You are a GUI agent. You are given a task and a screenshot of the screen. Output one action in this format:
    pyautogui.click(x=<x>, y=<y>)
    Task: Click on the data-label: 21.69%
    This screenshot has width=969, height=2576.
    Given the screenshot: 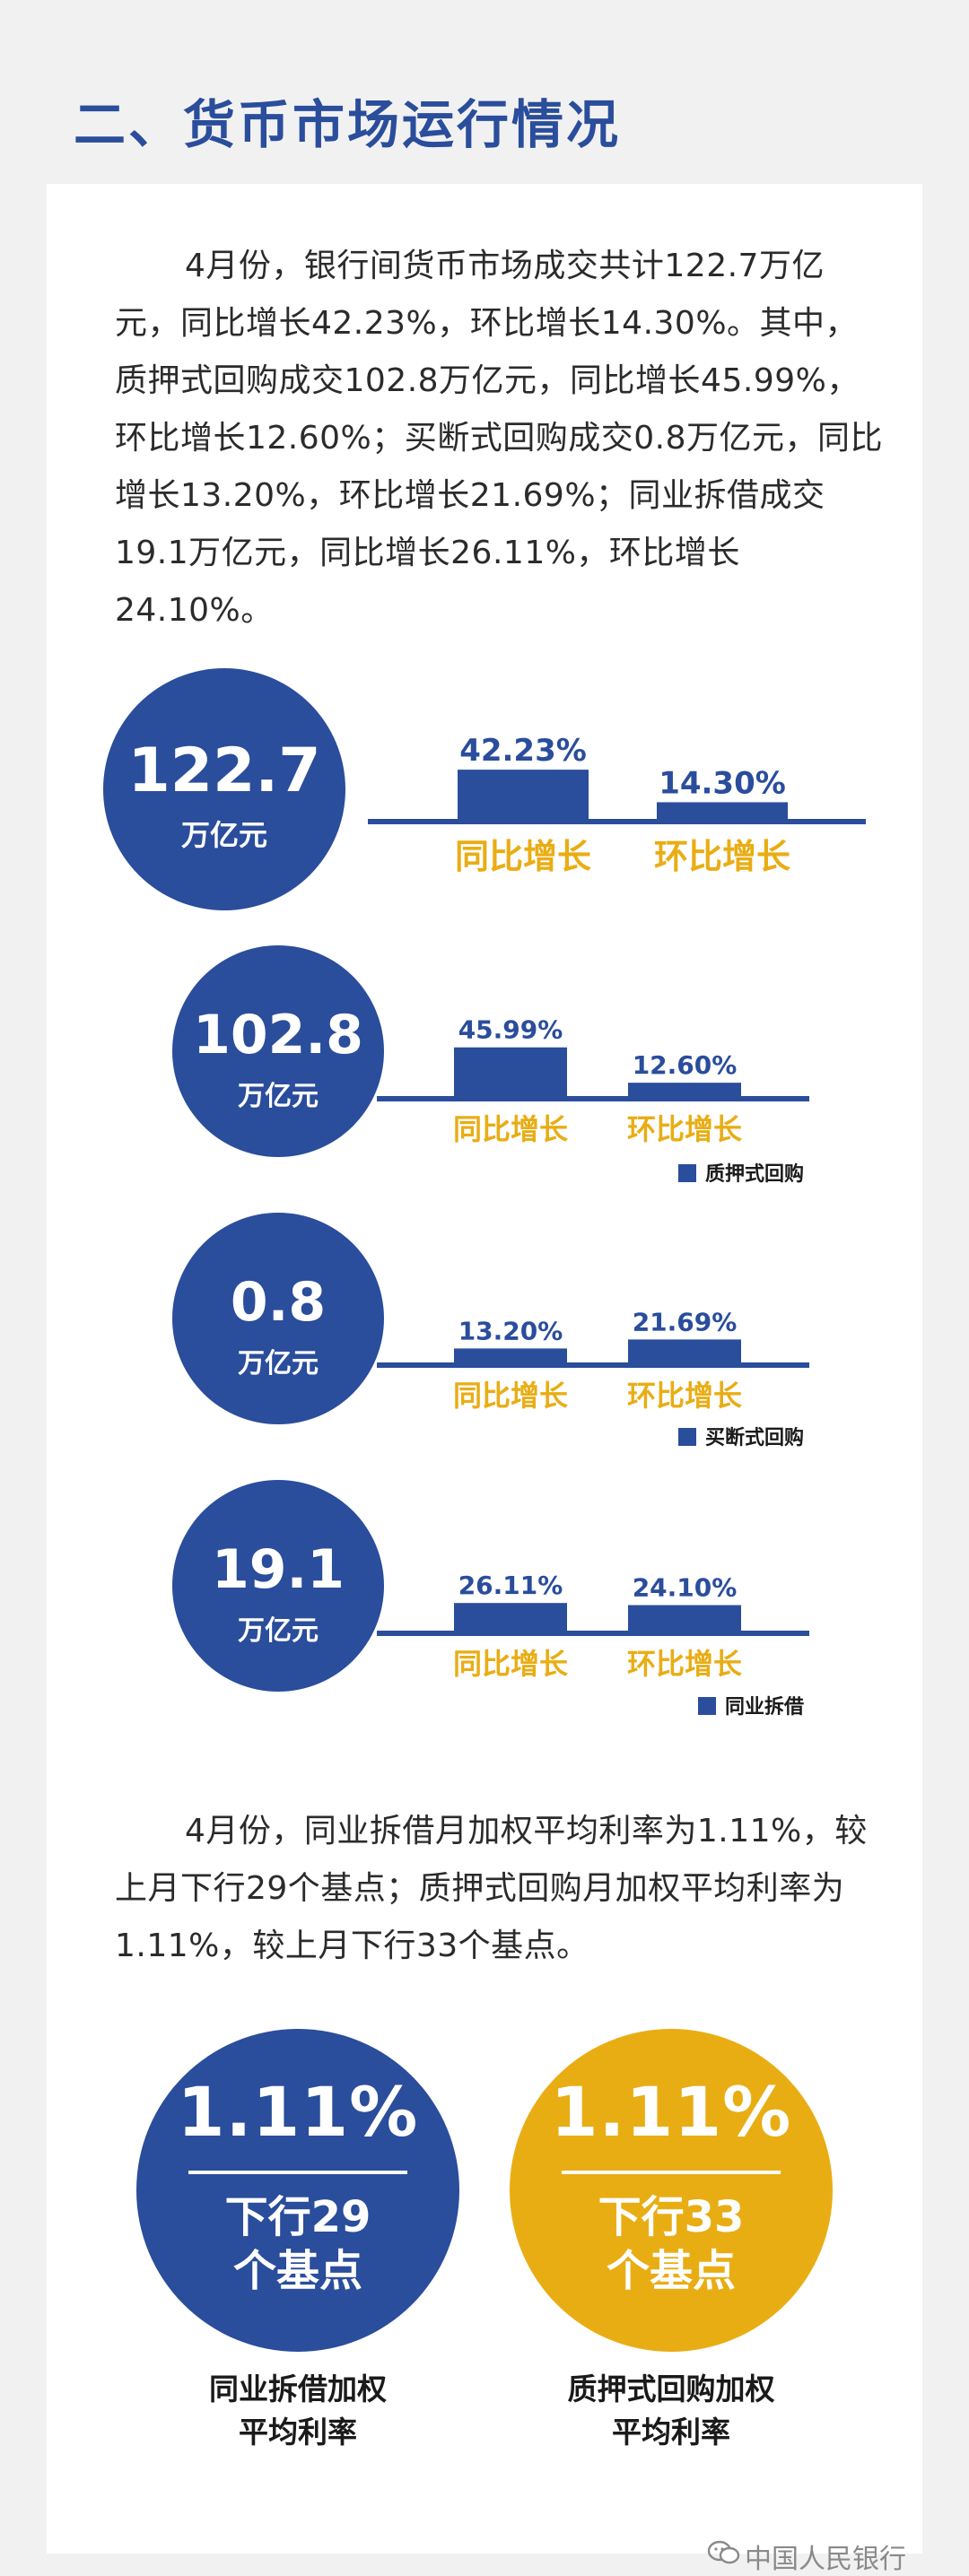 What is the action you would take?
    pyautogui.click(x=685, y=1321)
    